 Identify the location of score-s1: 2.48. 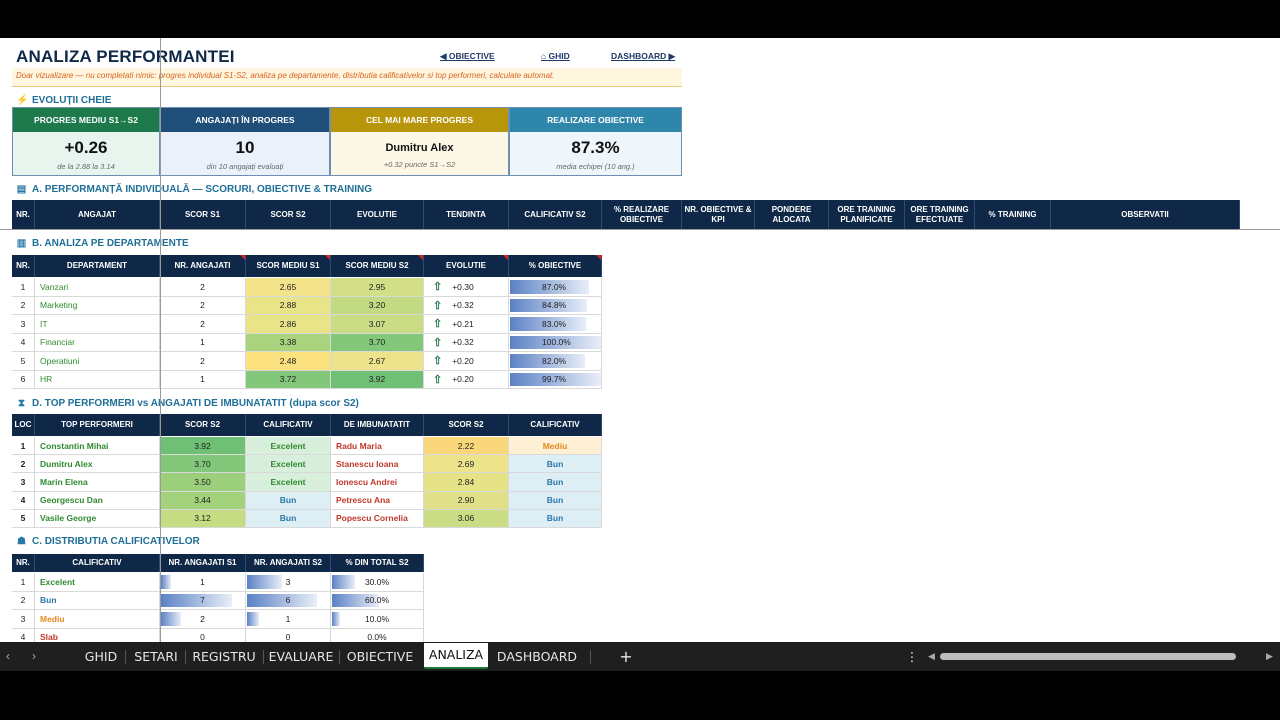
(288, 361).